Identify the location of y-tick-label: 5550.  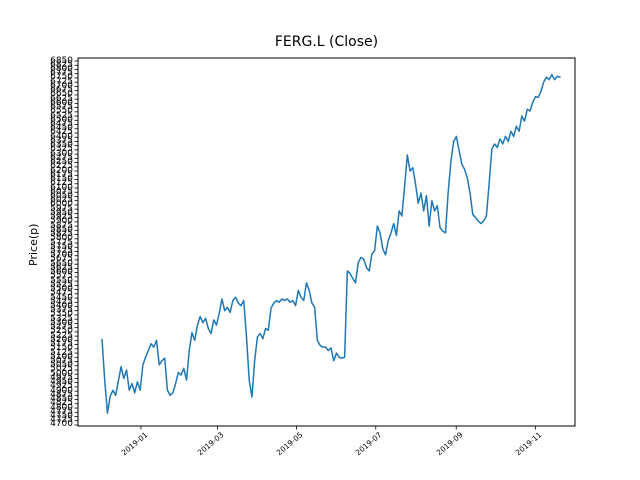
(61, 280).